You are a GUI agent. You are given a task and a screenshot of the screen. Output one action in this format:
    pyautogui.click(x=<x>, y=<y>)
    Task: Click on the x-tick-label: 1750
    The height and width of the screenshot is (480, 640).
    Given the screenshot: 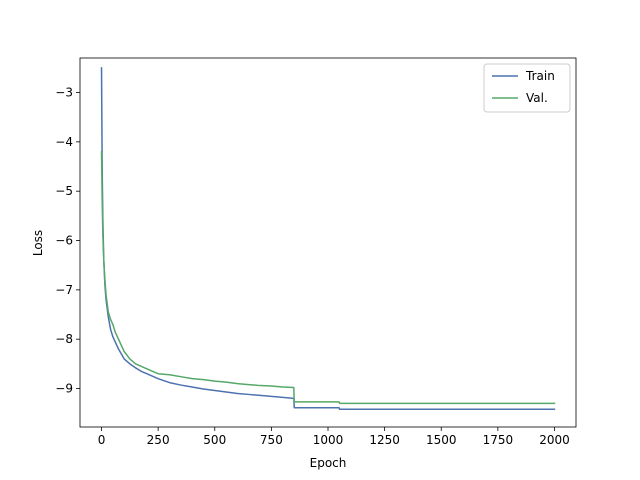 What is the action you would take?
    pyautogui.click(x=498, y=440)
    